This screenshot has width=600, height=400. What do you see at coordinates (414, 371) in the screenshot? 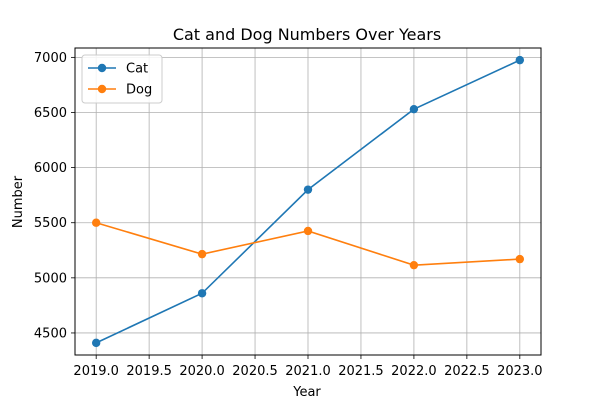
I see `x-tick-label: 2022.0` at bounding box center [414, 371].